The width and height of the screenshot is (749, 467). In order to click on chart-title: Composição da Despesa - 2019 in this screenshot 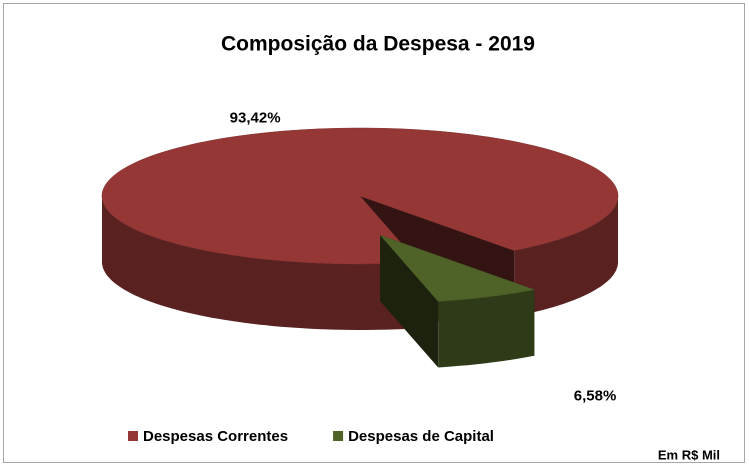, I will do `click(378, 44)`.